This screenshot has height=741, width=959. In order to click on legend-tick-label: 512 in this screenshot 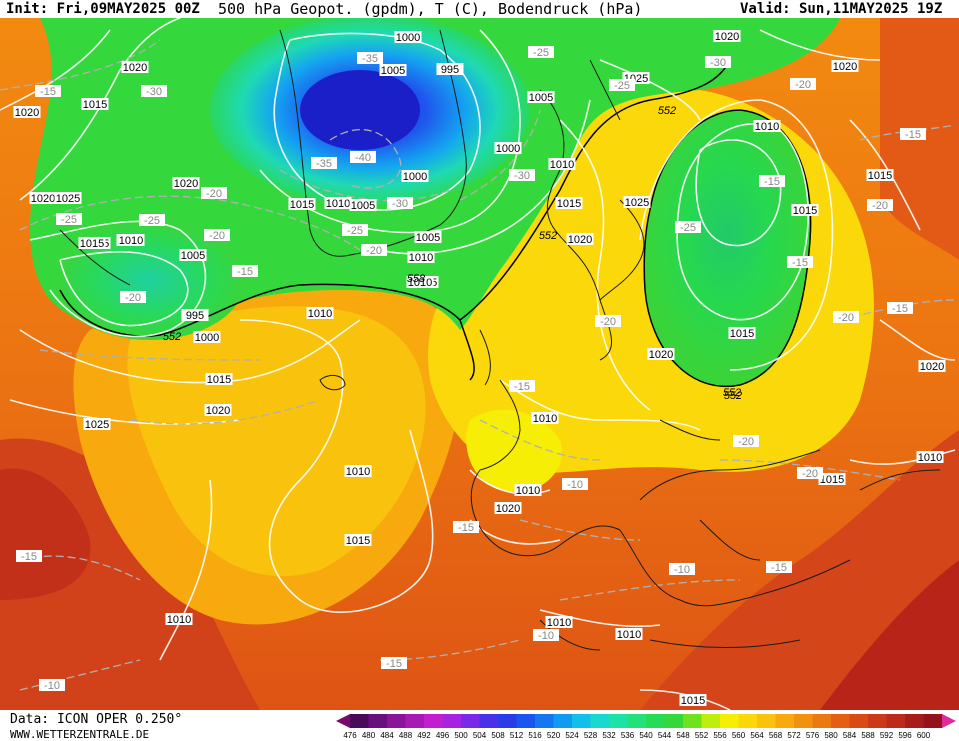, I will do `click(516, 735)`.